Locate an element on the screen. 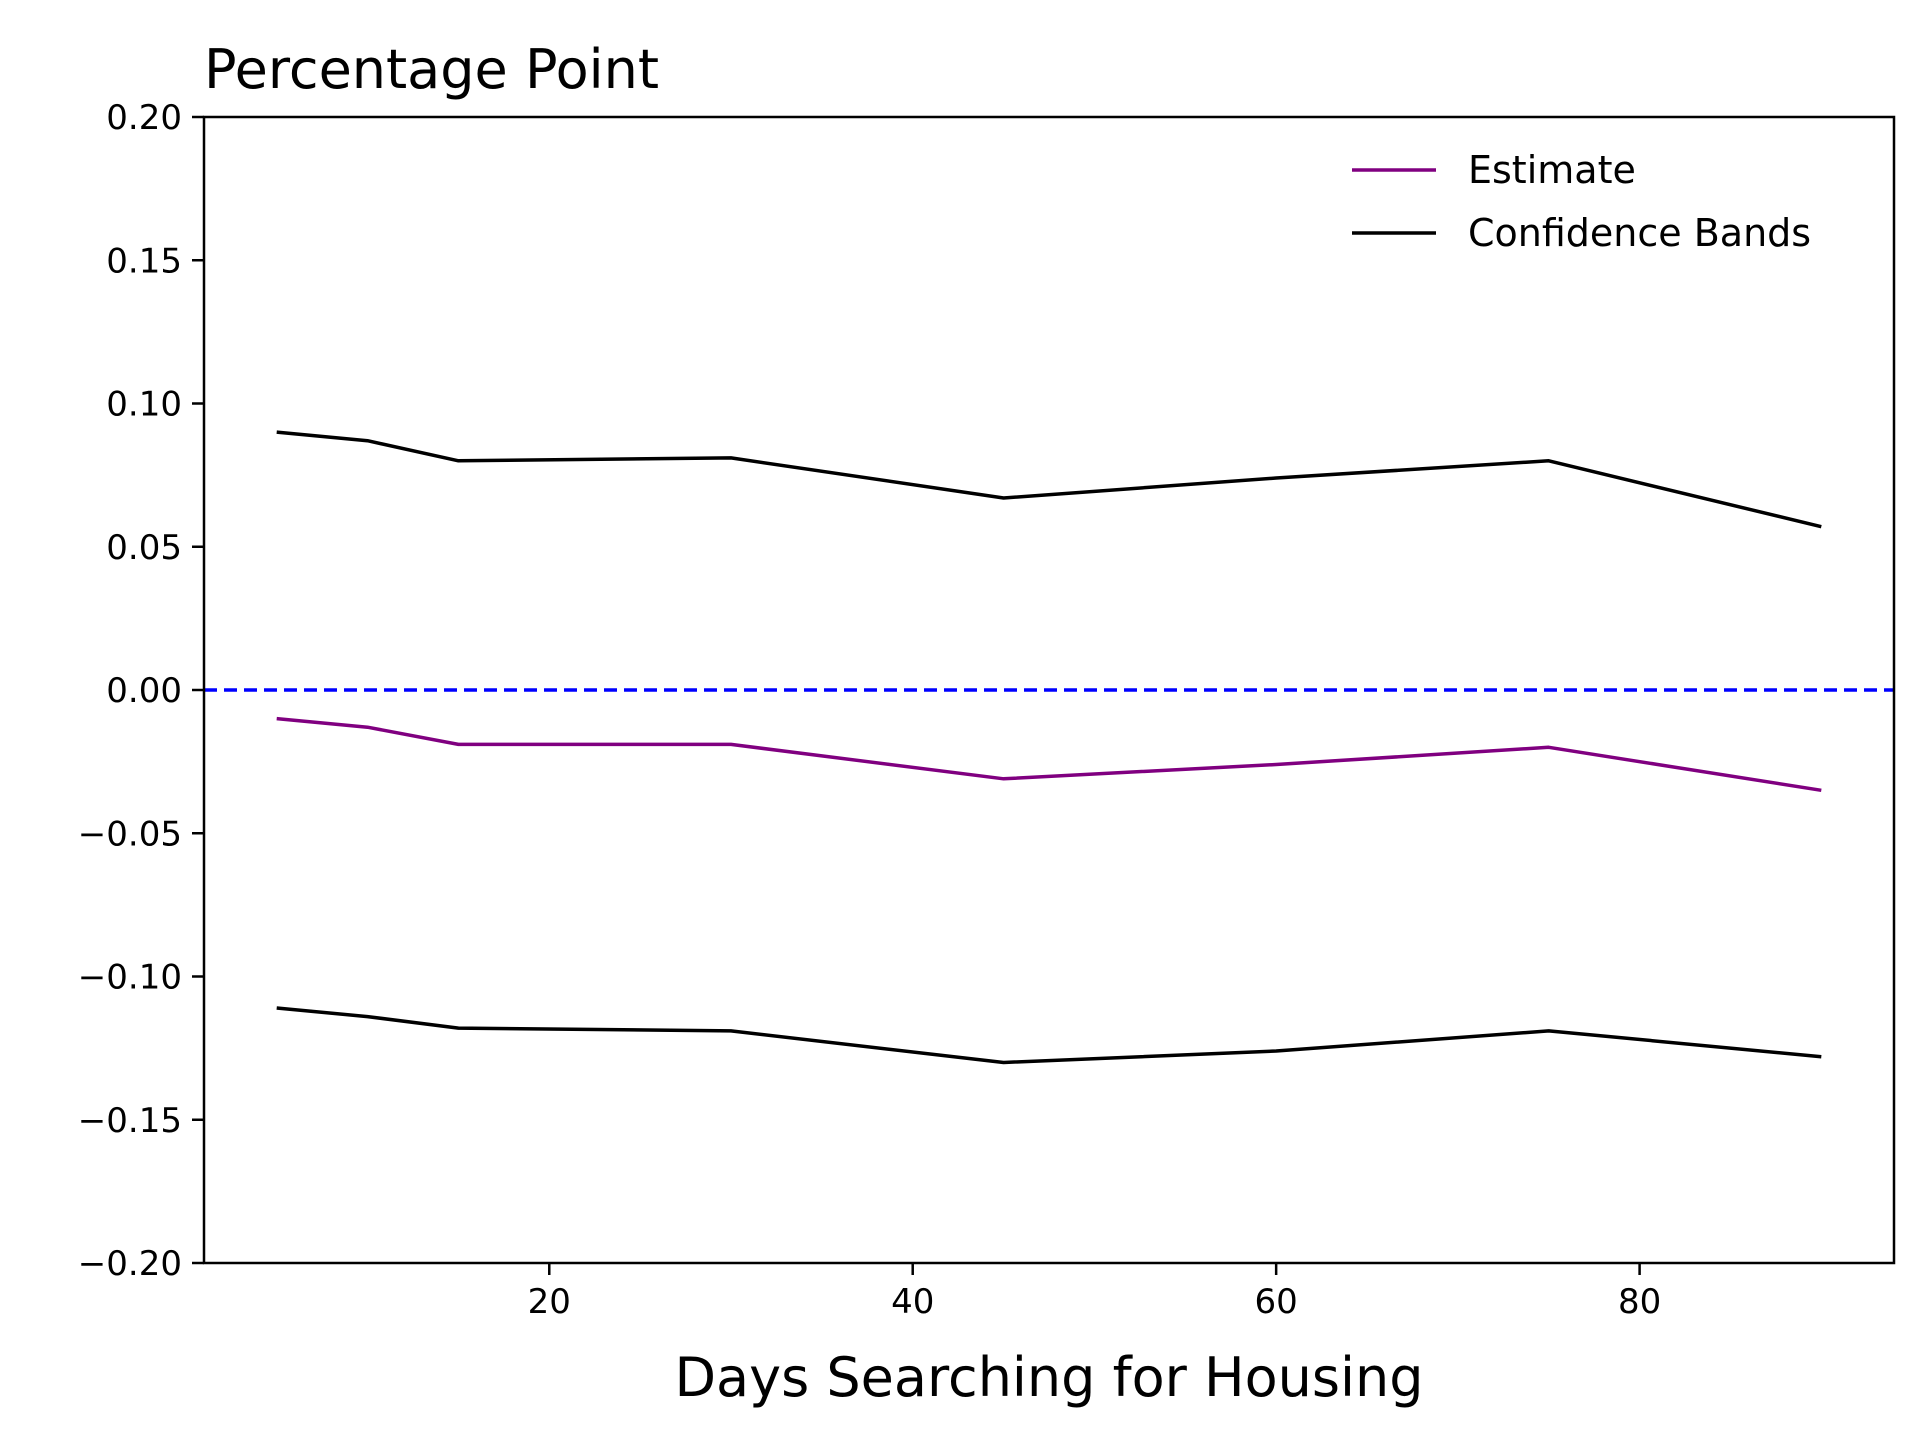  y-tick-label: 0.20 is located at coordinates (144, 118).